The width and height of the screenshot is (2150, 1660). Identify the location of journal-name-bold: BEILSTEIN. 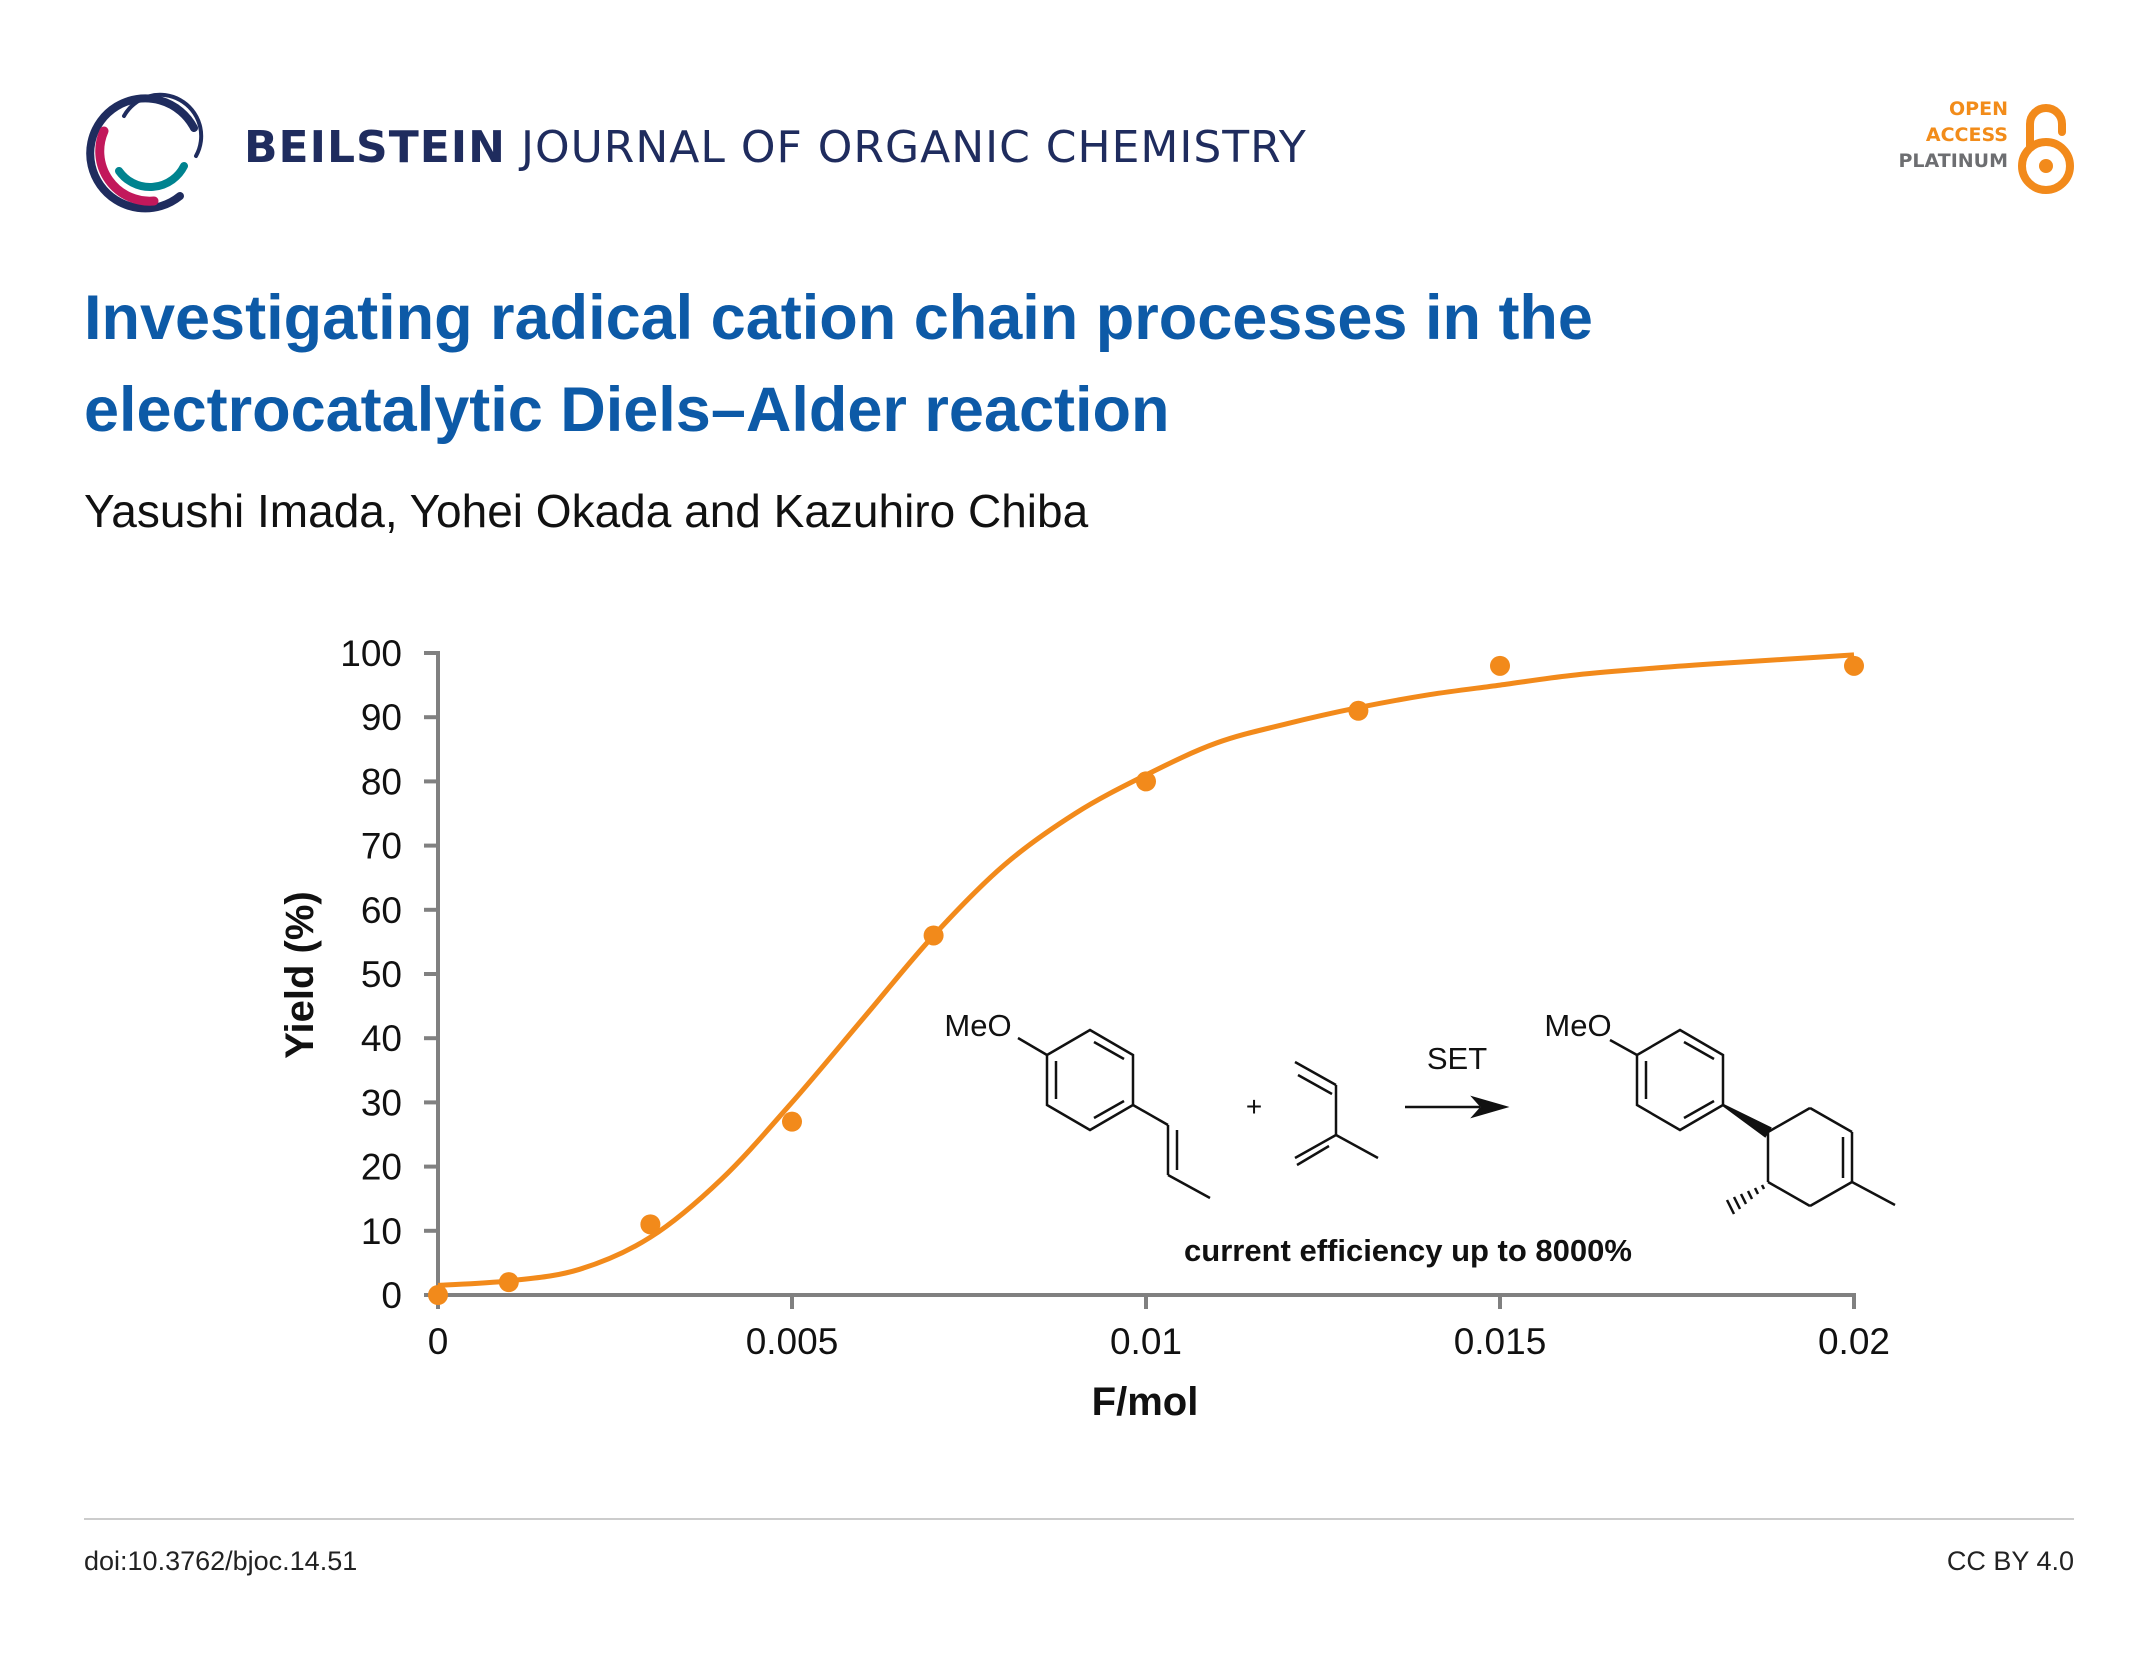
(375, 147).